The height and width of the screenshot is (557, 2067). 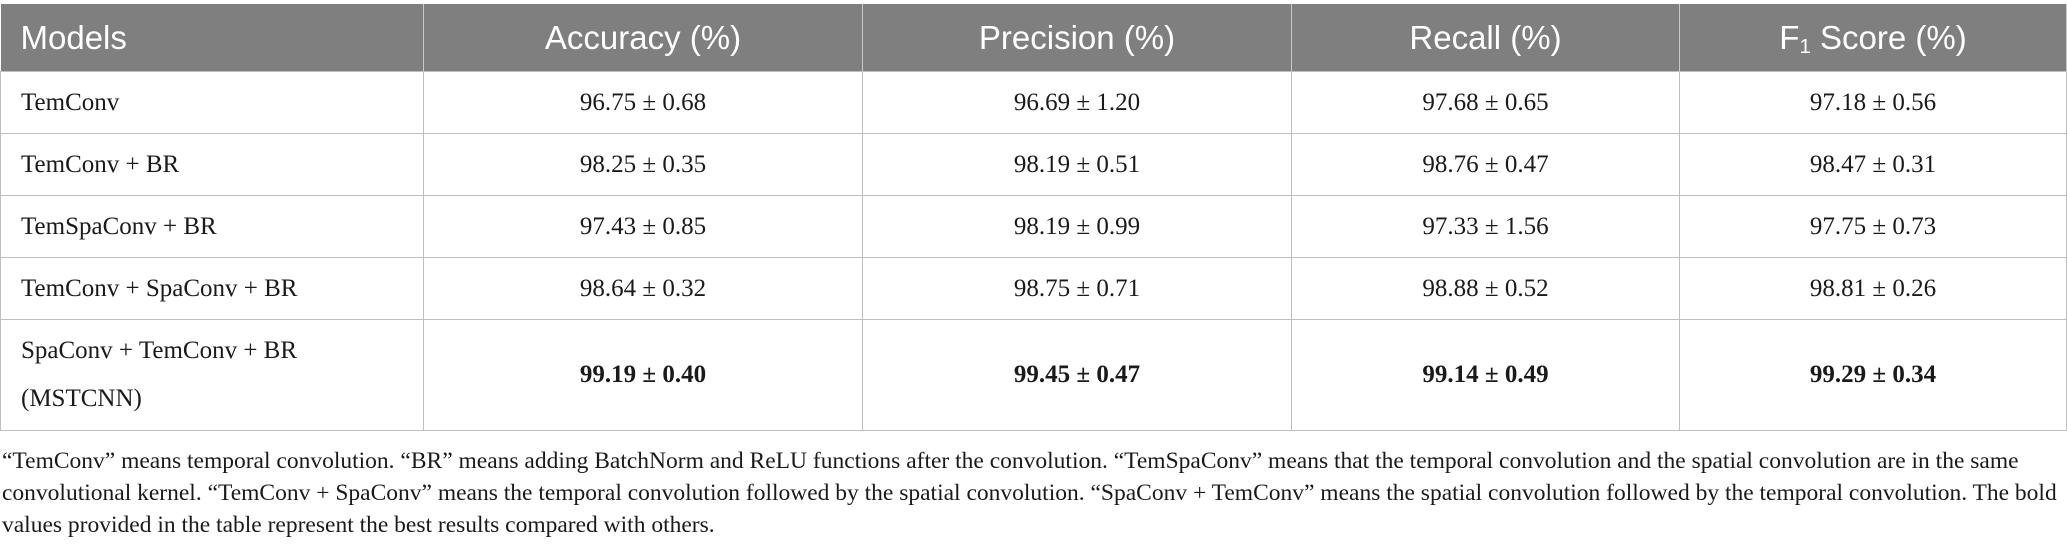 What do you see at coordinates (212, 164) in the screenshot?
I see `cell-model: TemConv + BR` at bounding box center [212, 164].